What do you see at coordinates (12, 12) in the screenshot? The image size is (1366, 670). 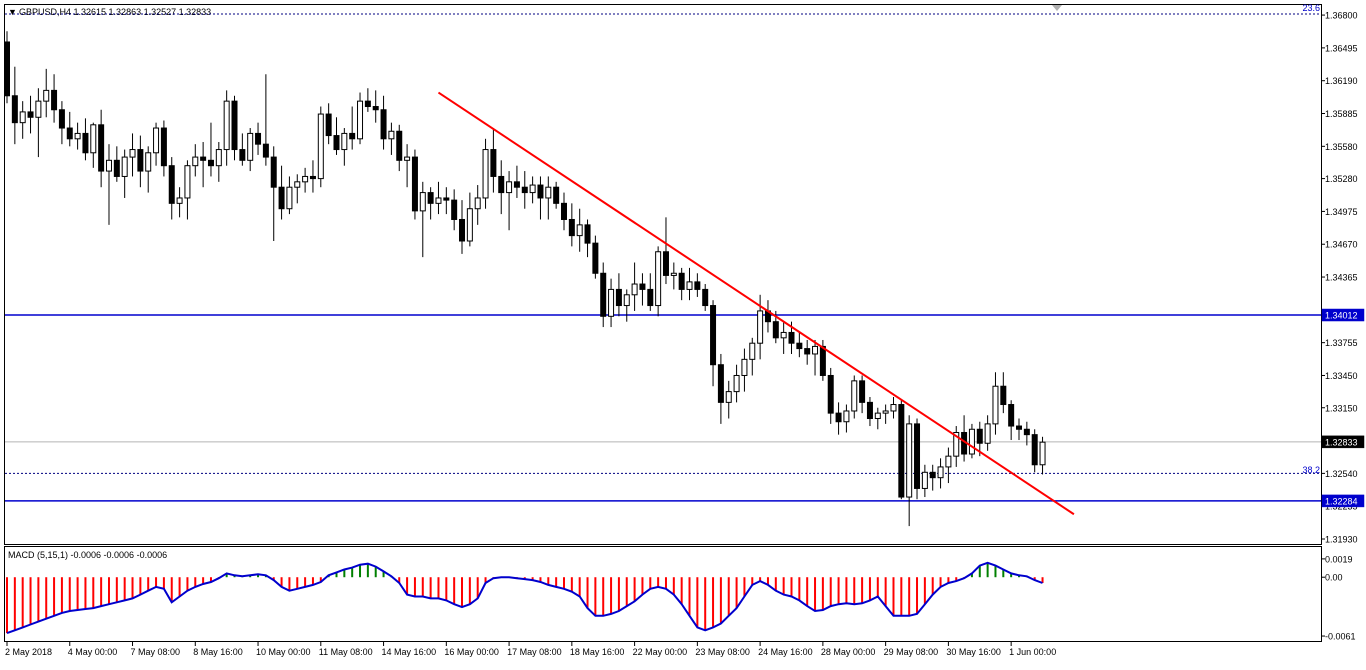 I see `collapse-triangle-icon: ▼` at bounding box center [12, 12].